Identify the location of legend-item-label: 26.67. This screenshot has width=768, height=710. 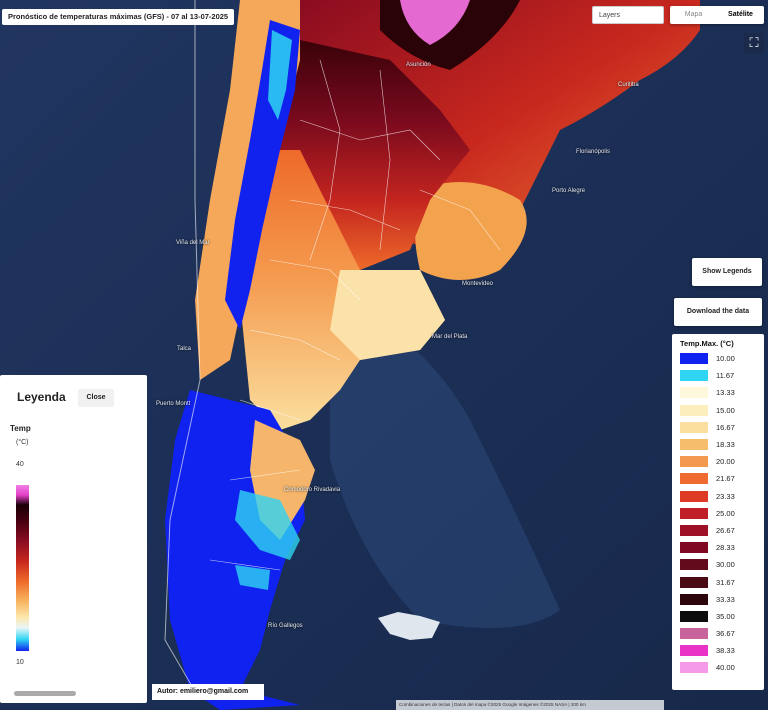
(725, 530).